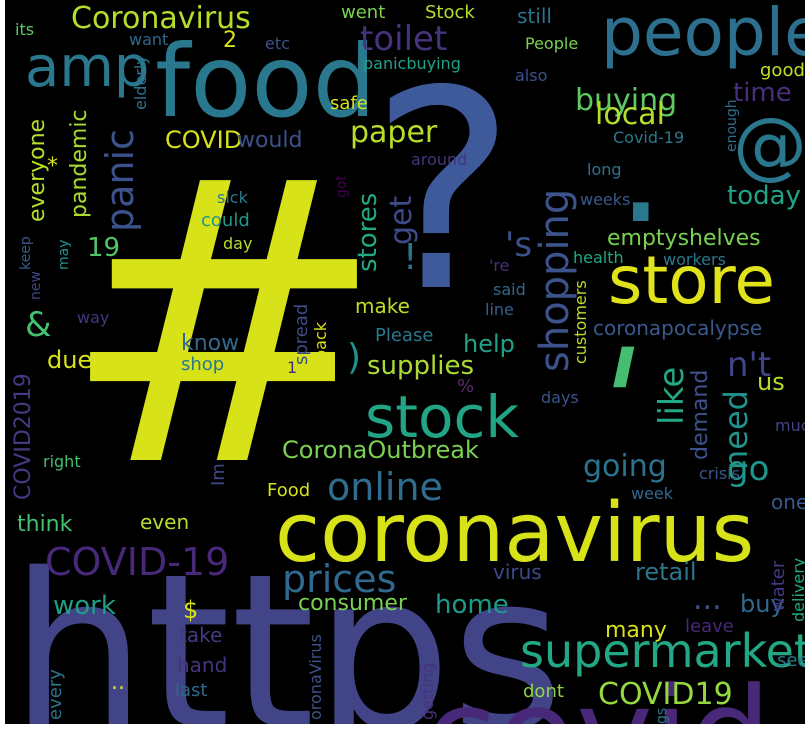 This screenshot has height=732, width=810. What do you see at coordinates (302, 334) in the screenshot?
I see `word: spread` at bounding box center [302, 334].